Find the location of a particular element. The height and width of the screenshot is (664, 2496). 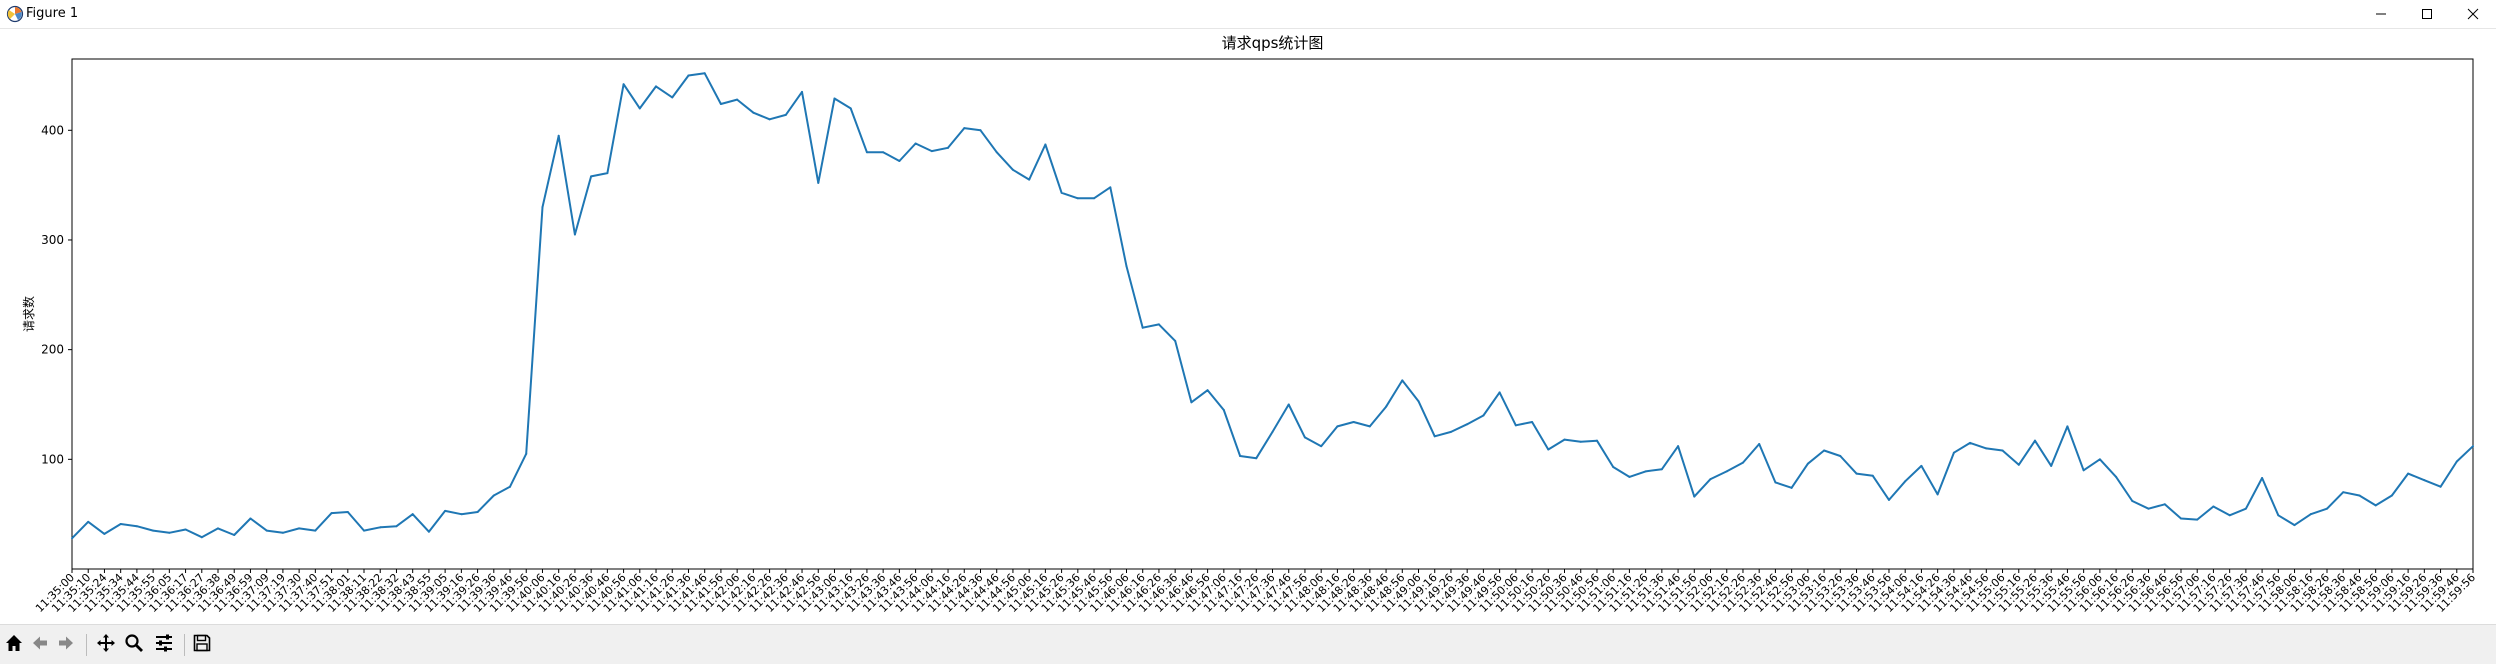

back-arrow-icon is located at coordinates (40, 645).